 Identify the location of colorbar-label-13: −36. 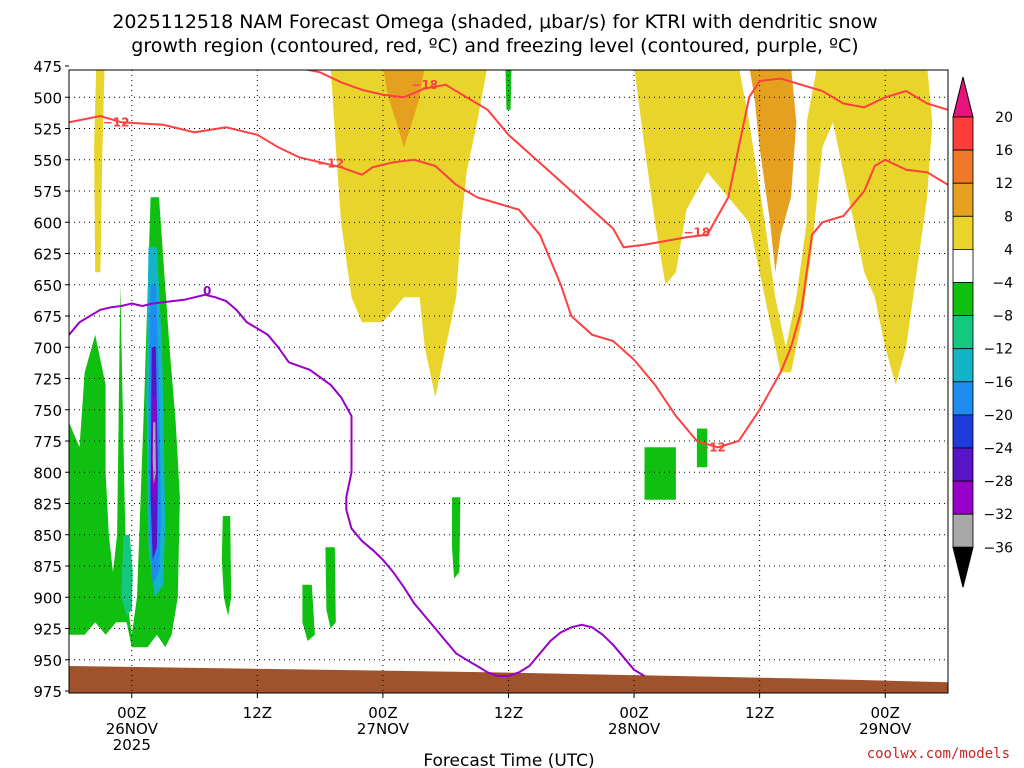
(998, 548).